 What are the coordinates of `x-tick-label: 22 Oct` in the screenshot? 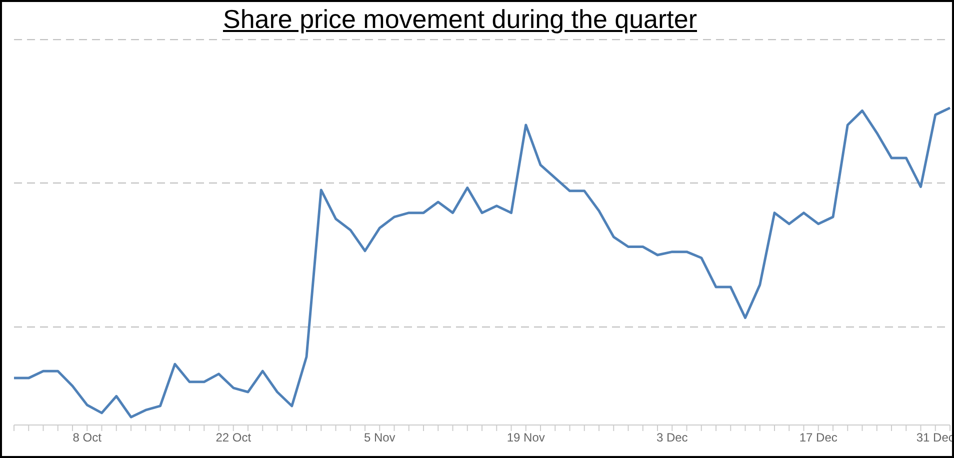 It's located at (234, 437).